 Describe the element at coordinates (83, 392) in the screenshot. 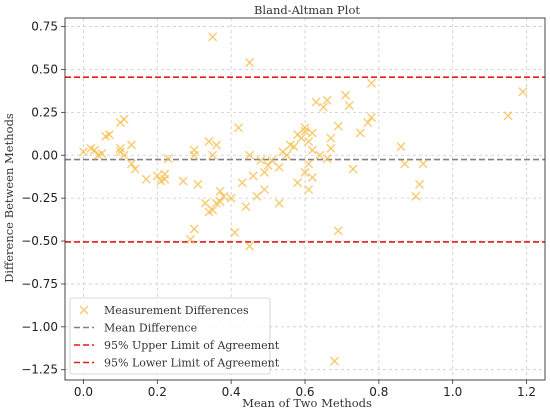

I see `x-tick-label: 0.0` at that location.